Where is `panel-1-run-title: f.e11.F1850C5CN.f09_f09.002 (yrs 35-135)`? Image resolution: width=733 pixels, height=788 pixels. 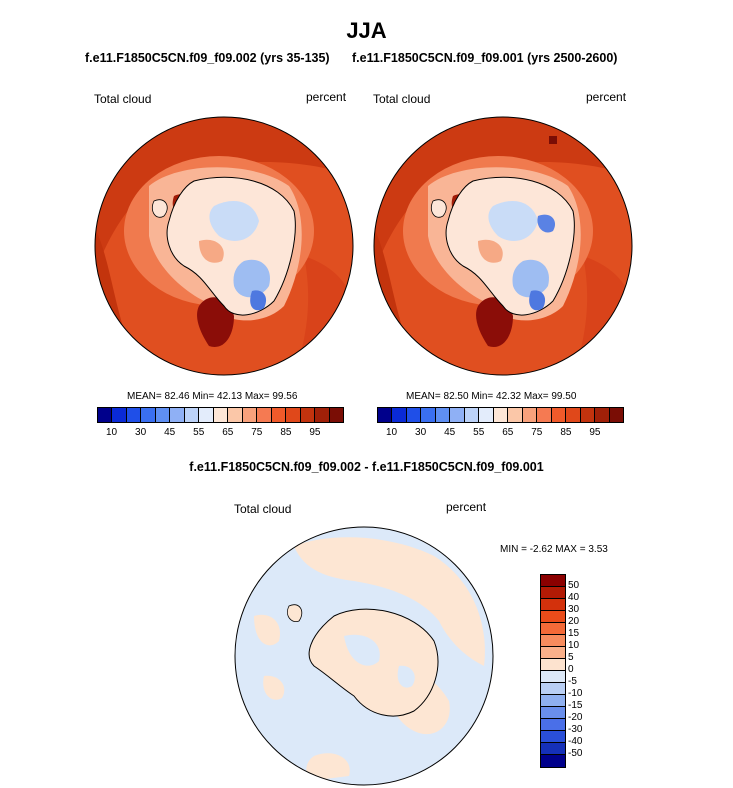
panel-1-run-title: f.e11.F1850C5CN.f09_f09.002 (yrs 35-135) is located at coordinates (207, 58).